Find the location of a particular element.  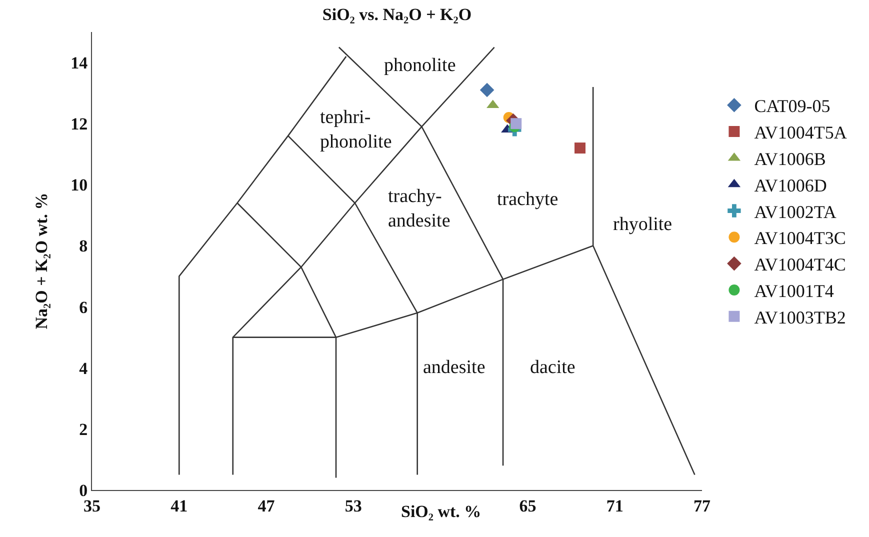

y-tick-label: 4 is located at coordinates (83, 368).